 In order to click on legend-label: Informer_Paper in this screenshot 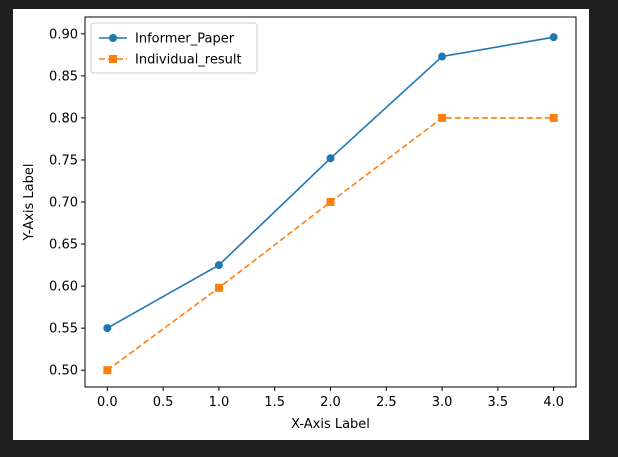, I will do `click(185, 39)`.